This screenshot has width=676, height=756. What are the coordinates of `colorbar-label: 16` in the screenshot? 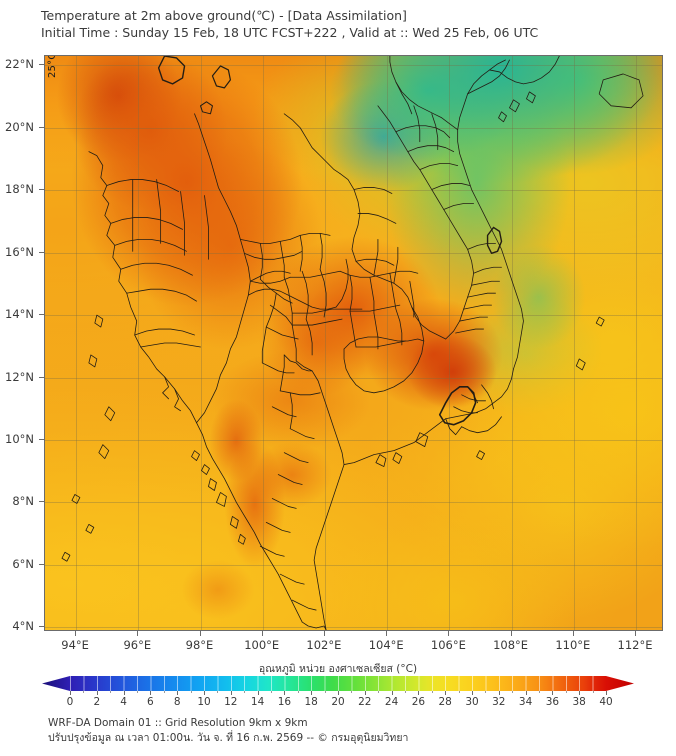 It's located at (284, 702).